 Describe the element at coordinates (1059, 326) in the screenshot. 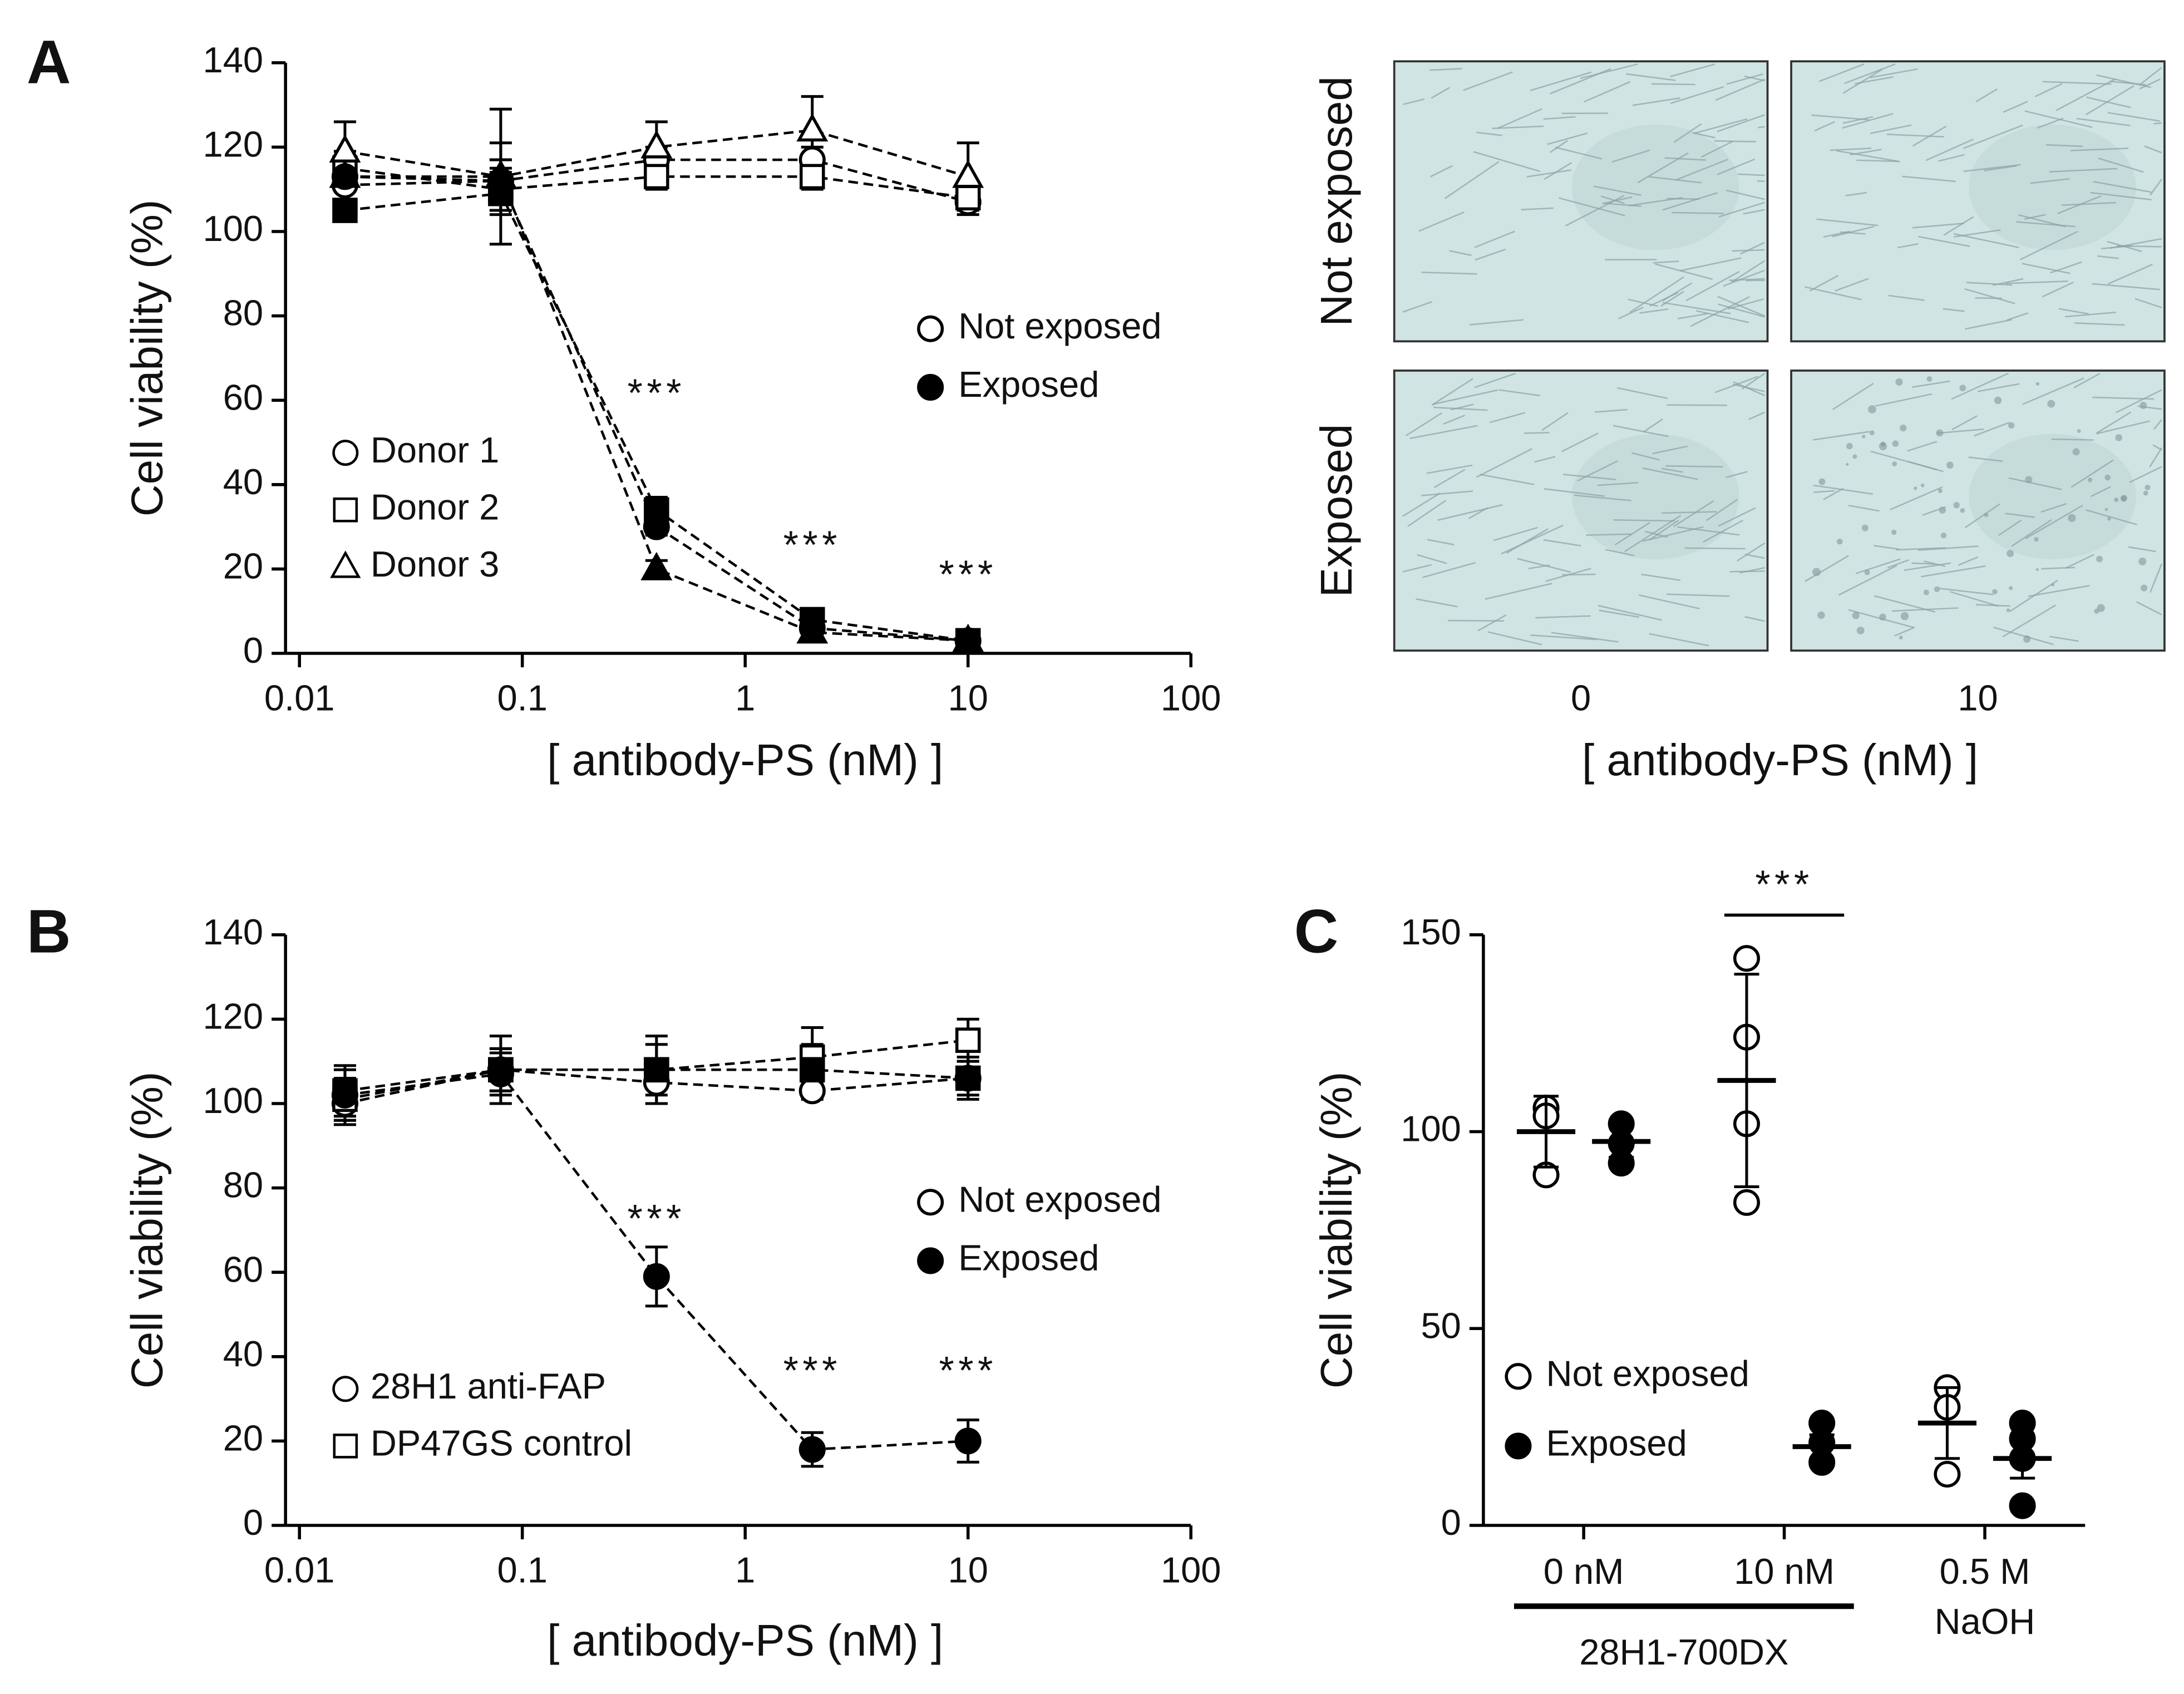

I see `legend-label: Not exposed` at that location.